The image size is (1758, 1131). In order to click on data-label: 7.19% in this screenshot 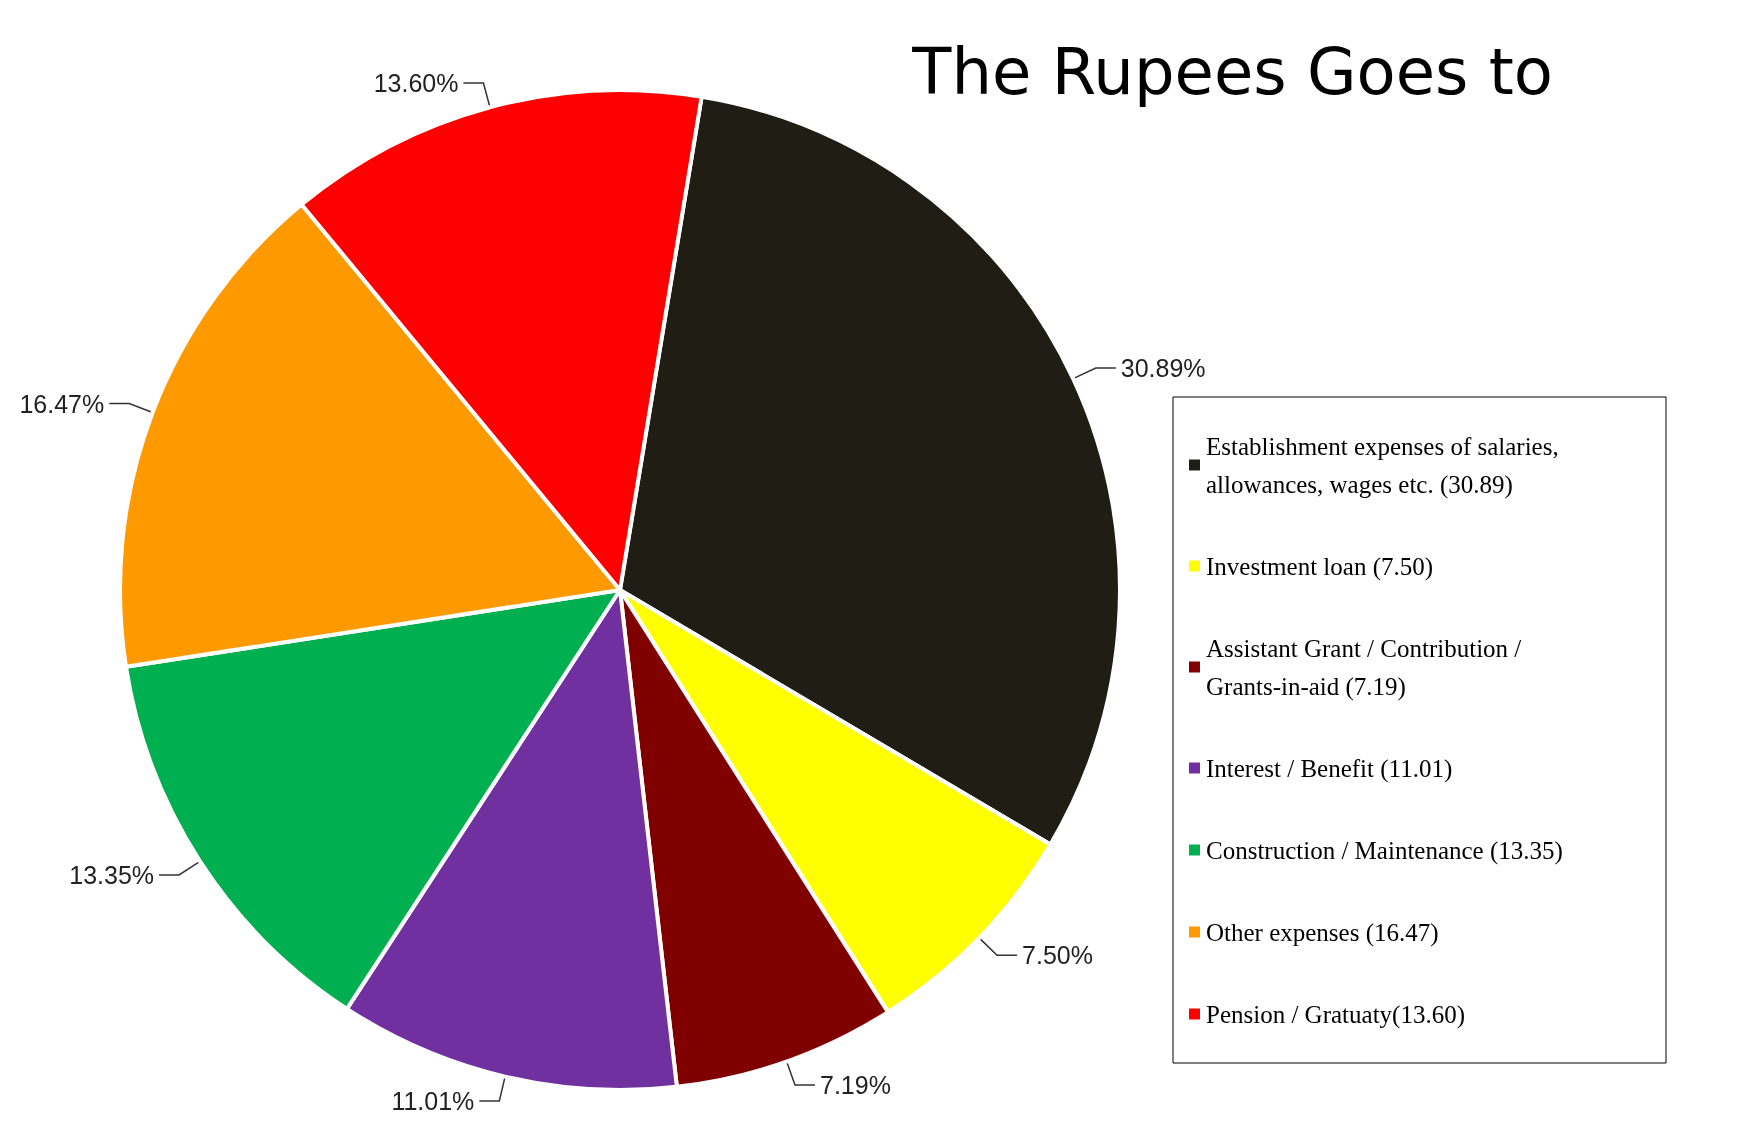, I will do `click(855, 1084)`.